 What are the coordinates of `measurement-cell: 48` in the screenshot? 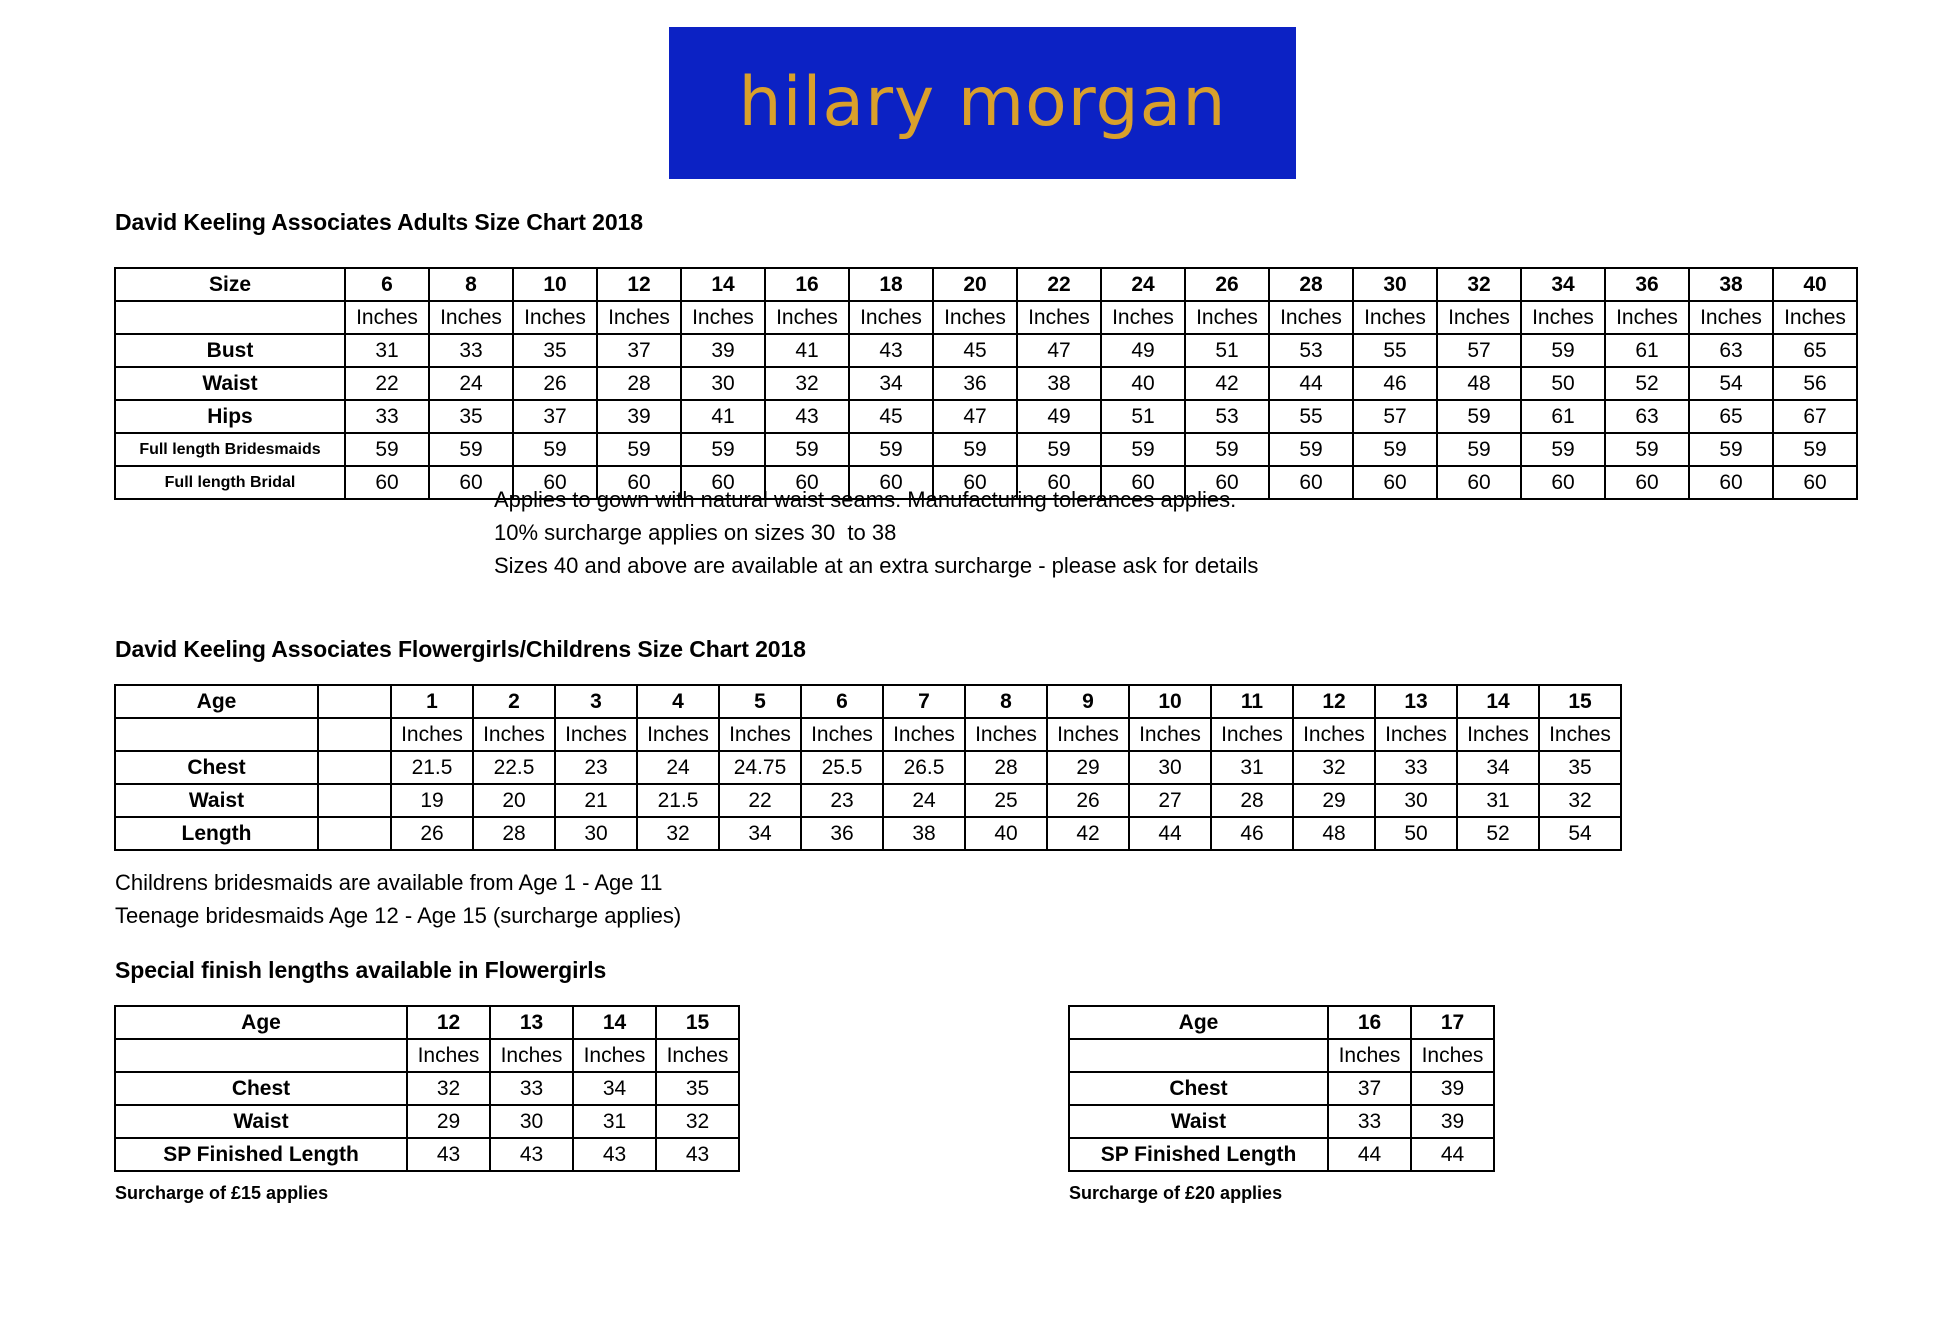 It's located at (1479, 383).